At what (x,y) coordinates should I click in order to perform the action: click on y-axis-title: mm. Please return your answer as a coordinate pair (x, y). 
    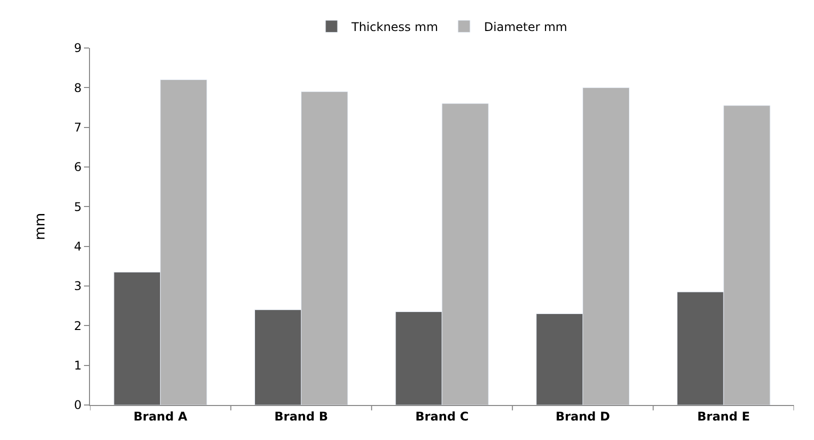
    Looking at the image, I should click on (40, 226).